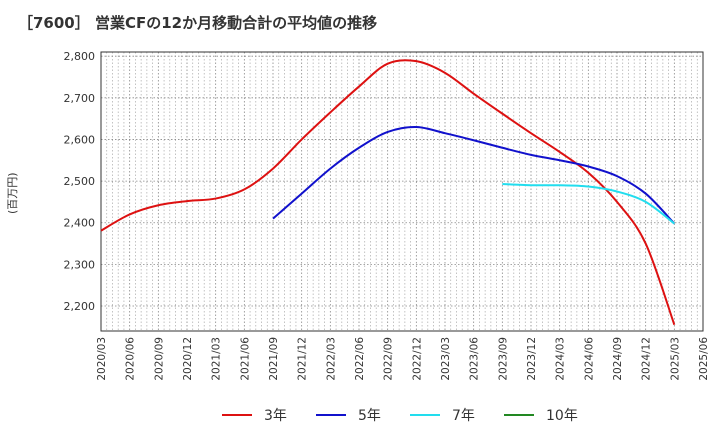 The height and width of the screenshot is (440, 720). I want to click on y-tick-label: 2,700, so click(80, 98).